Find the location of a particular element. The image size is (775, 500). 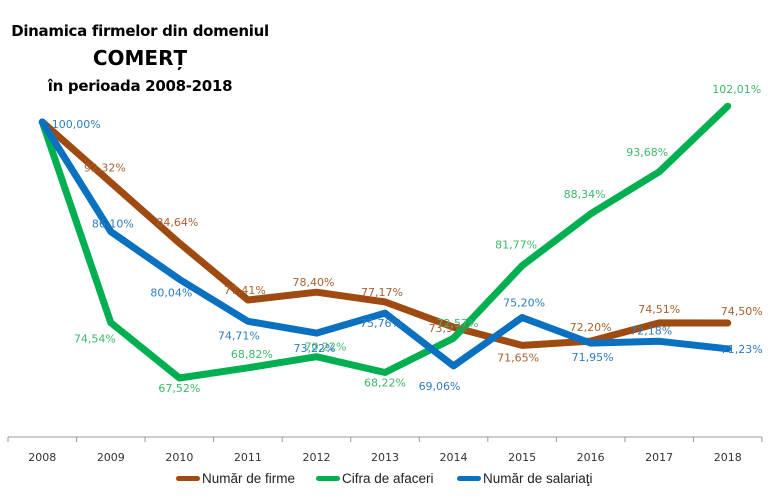

x-tick-label: 2014 is located at coordinates (454, 457).